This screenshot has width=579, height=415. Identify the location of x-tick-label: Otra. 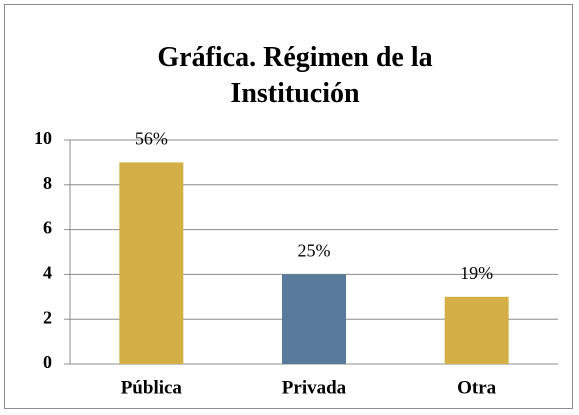
(477, 387).